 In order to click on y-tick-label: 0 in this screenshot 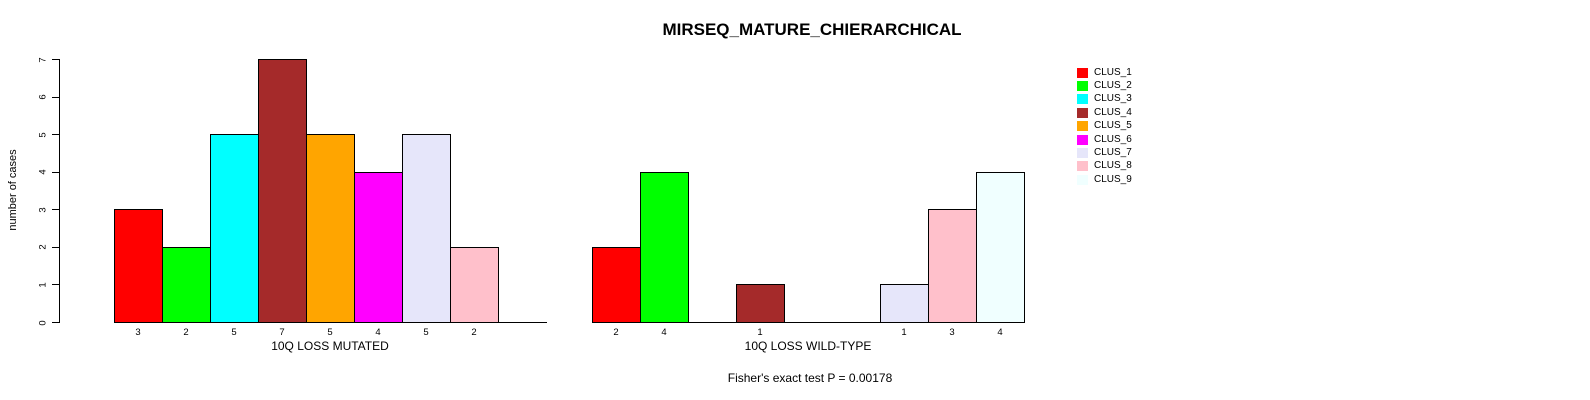, I will do `click(43, 322)`.